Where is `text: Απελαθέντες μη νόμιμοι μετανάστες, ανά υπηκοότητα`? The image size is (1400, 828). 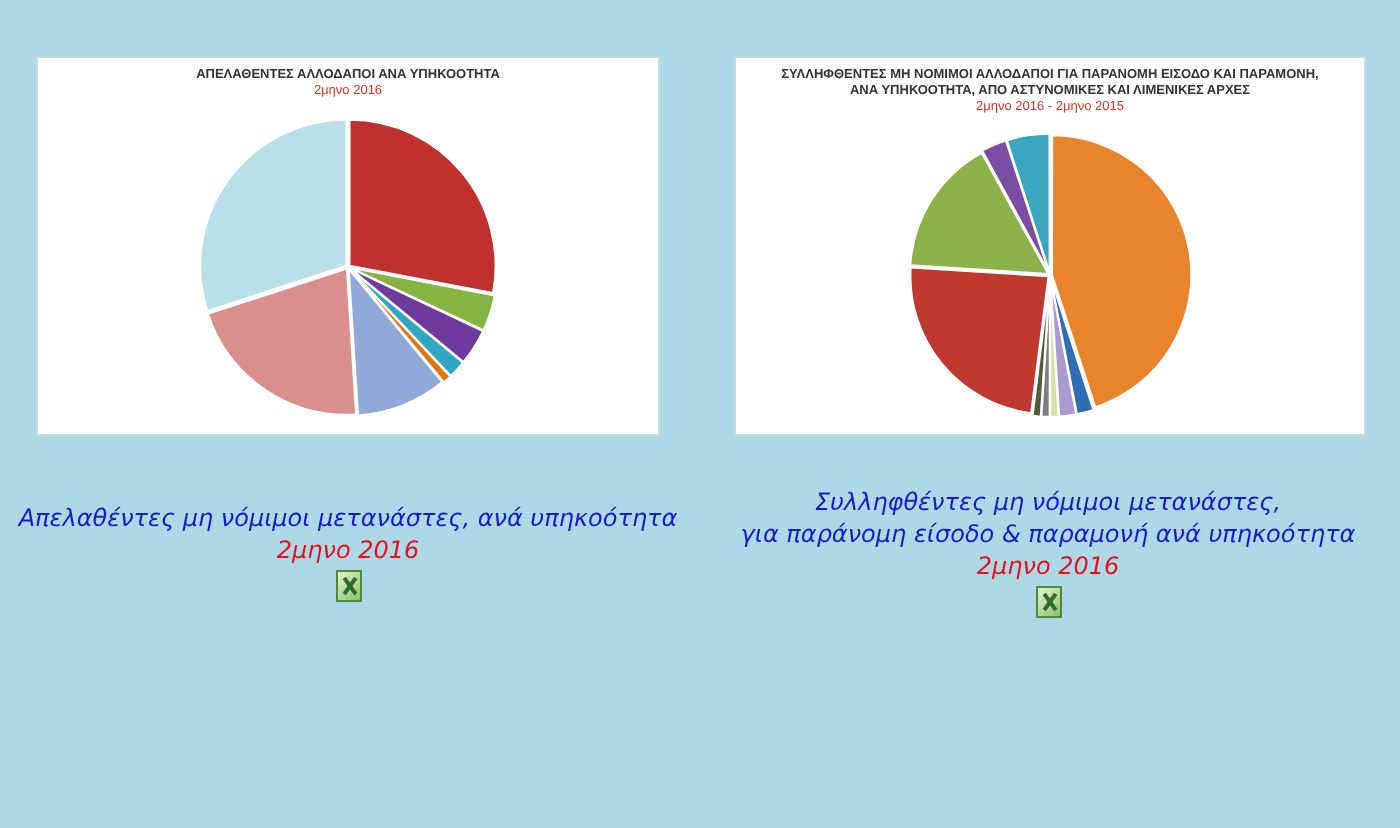 text: Απελαθέντες μη νόμιμοι μετανάστες, ανά υπηκοότητα is located at coordinates (348, 518).